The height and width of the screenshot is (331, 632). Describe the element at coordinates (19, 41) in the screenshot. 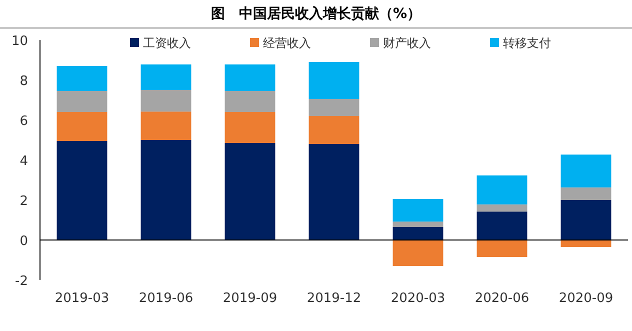

I see `y-tick-label: 10` at that location.